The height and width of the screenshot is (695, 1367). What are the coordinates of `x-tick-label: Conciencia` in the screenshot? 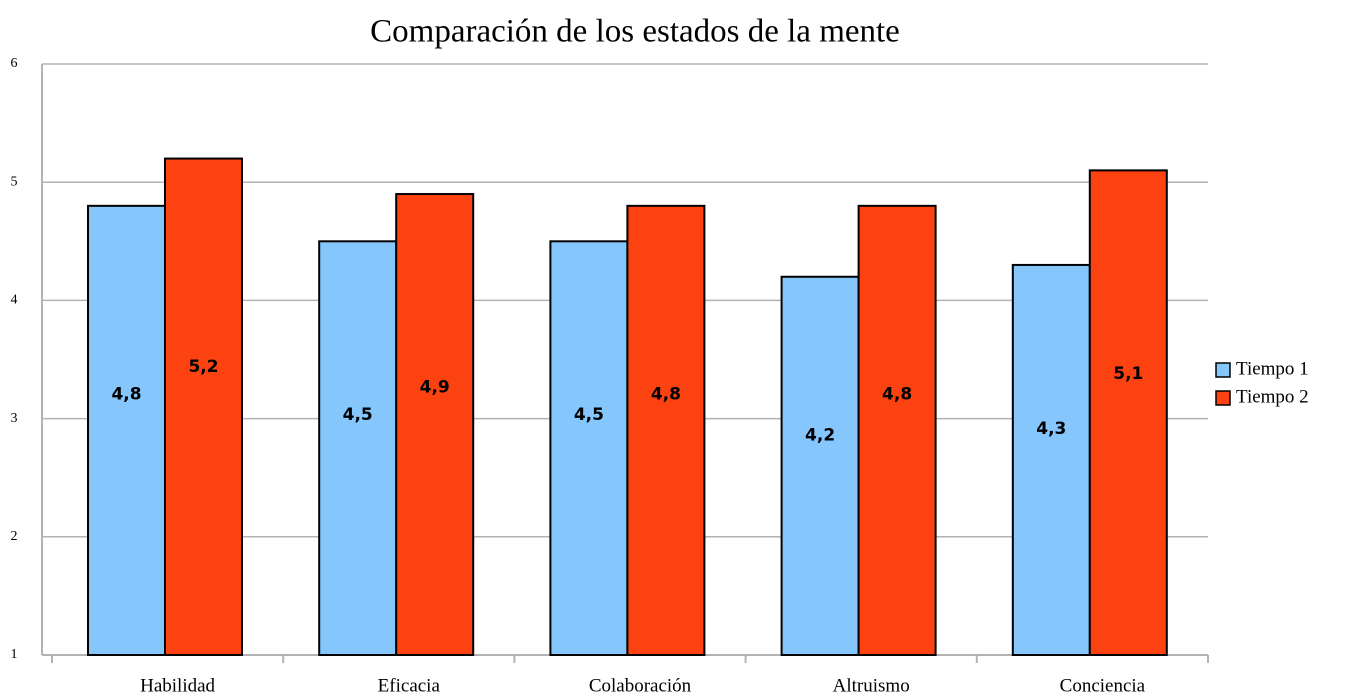 It's located at (1103, 685).